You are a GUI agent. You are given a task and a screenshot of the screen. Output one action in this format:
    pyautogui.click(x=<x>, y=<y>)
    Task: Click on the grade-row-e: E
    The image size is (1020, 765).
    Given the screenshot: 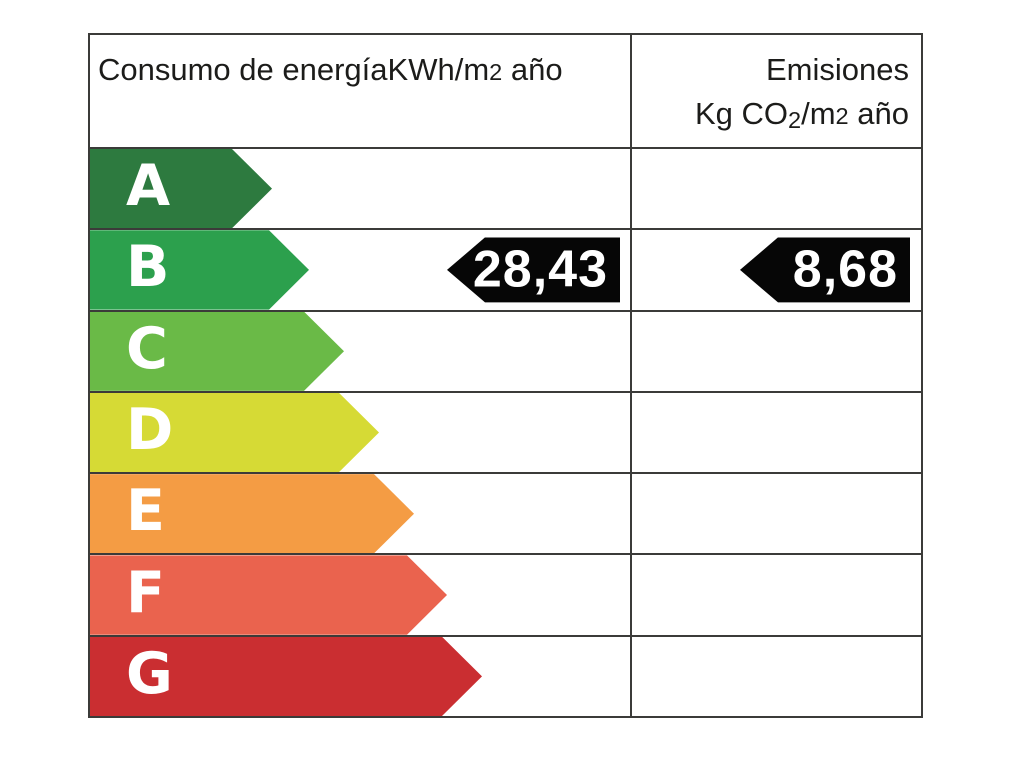 What is the action you would take?
    pyautogui.click(x=505, y=513)
    